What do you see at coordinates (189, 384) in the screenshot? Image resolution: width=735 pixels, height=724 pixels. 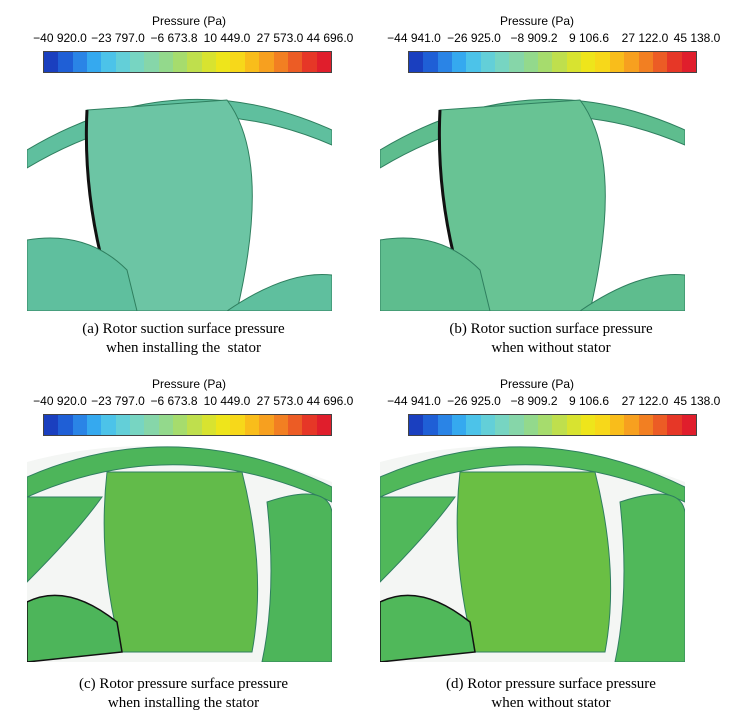 I see `colorbar-title: Pressure (Pa)` at bounding box center [189, 384].